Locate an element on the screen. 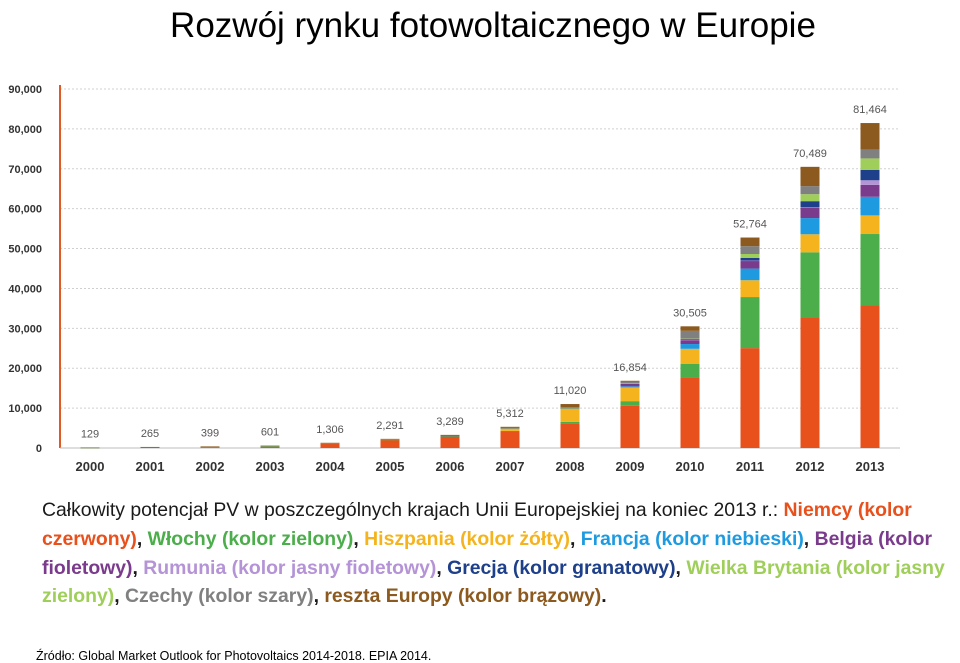 This screenshot has height=663, width=960. total-label: 129 is located at coordinates (90, 434).